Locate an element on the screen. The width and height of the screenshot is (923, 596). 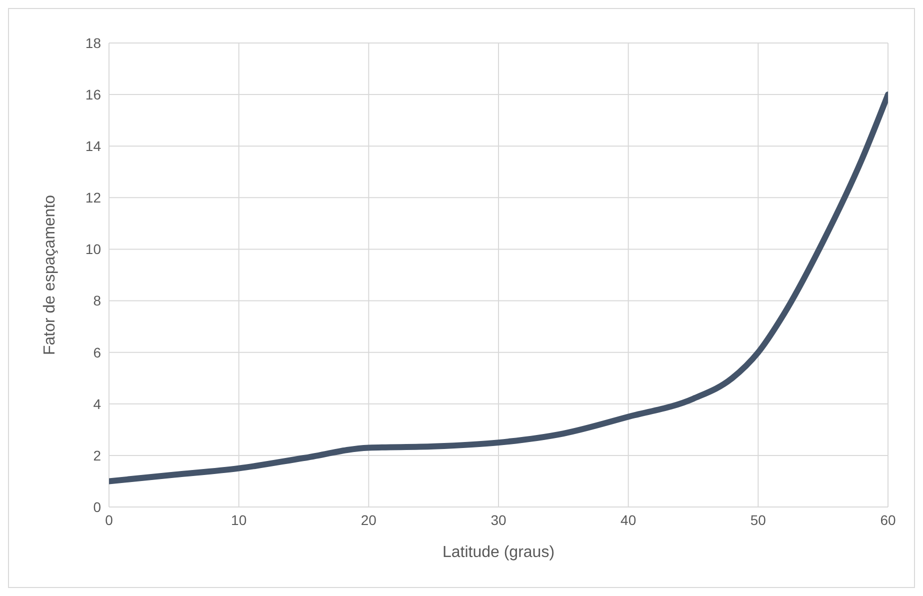
y-tick-label: 18 is located at coordinates (93, 42).